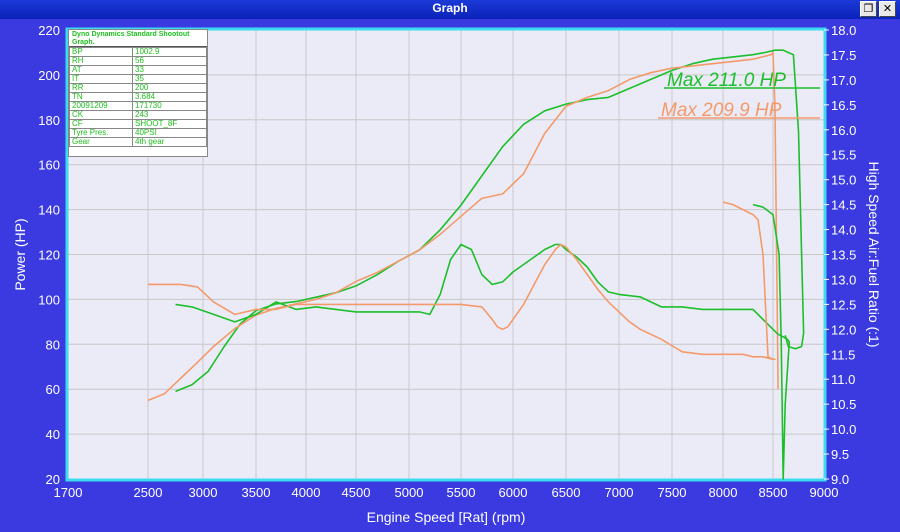  Describe the element at coordinates (101, 97) in the screenshot. I see `info-key: TN` at that location.